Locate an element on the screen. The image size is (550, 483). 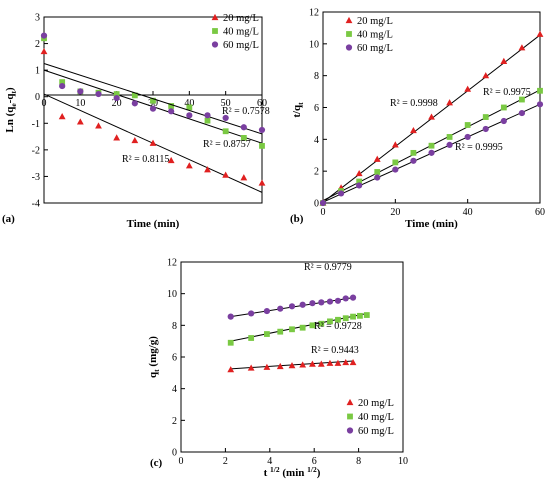
x-tick-label: 6 is located at coordinates (314, 461).